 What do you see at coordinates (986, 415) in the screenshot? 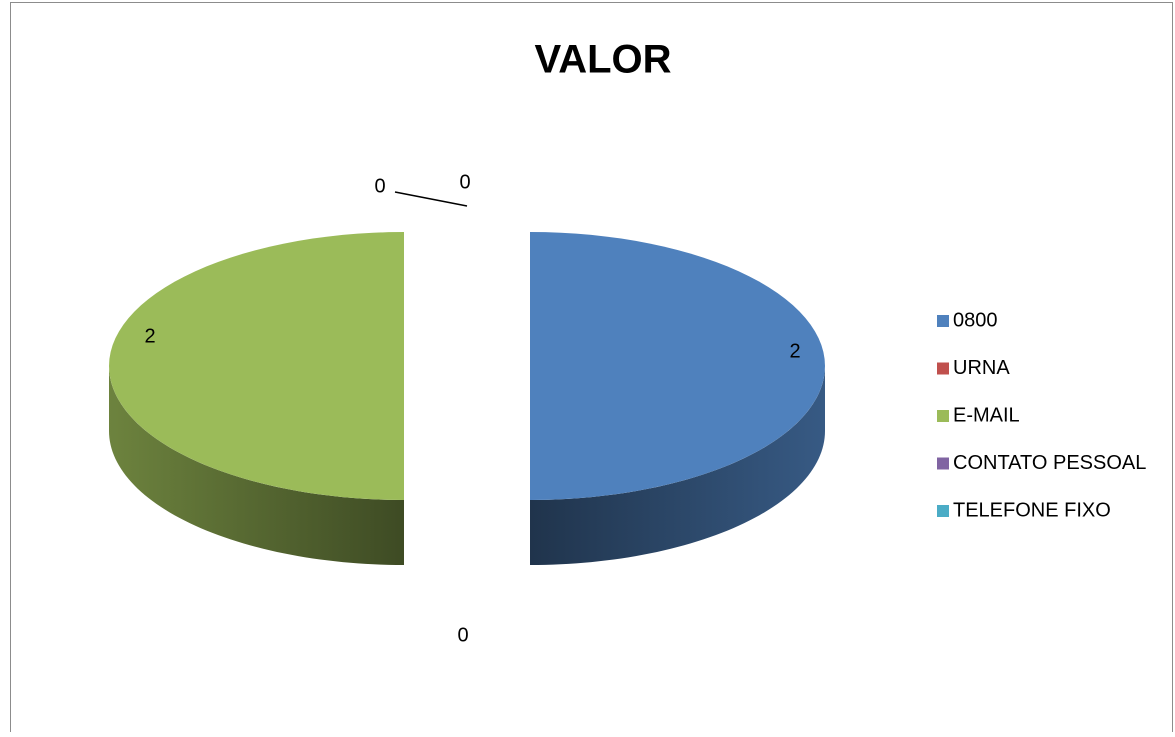
I see `legend-label: E-MAIL` at bounding box center [986, 415].